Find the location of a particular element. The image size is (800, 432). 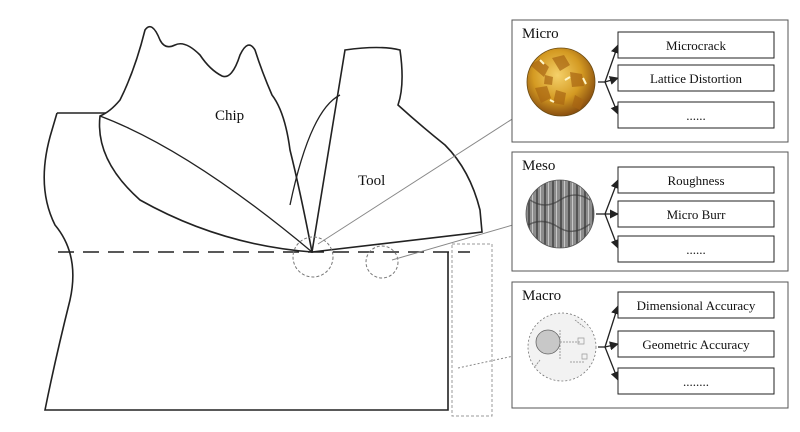

micro-item-lattice-distortion: Lattice Distortion is located at coordinates (696, 78).